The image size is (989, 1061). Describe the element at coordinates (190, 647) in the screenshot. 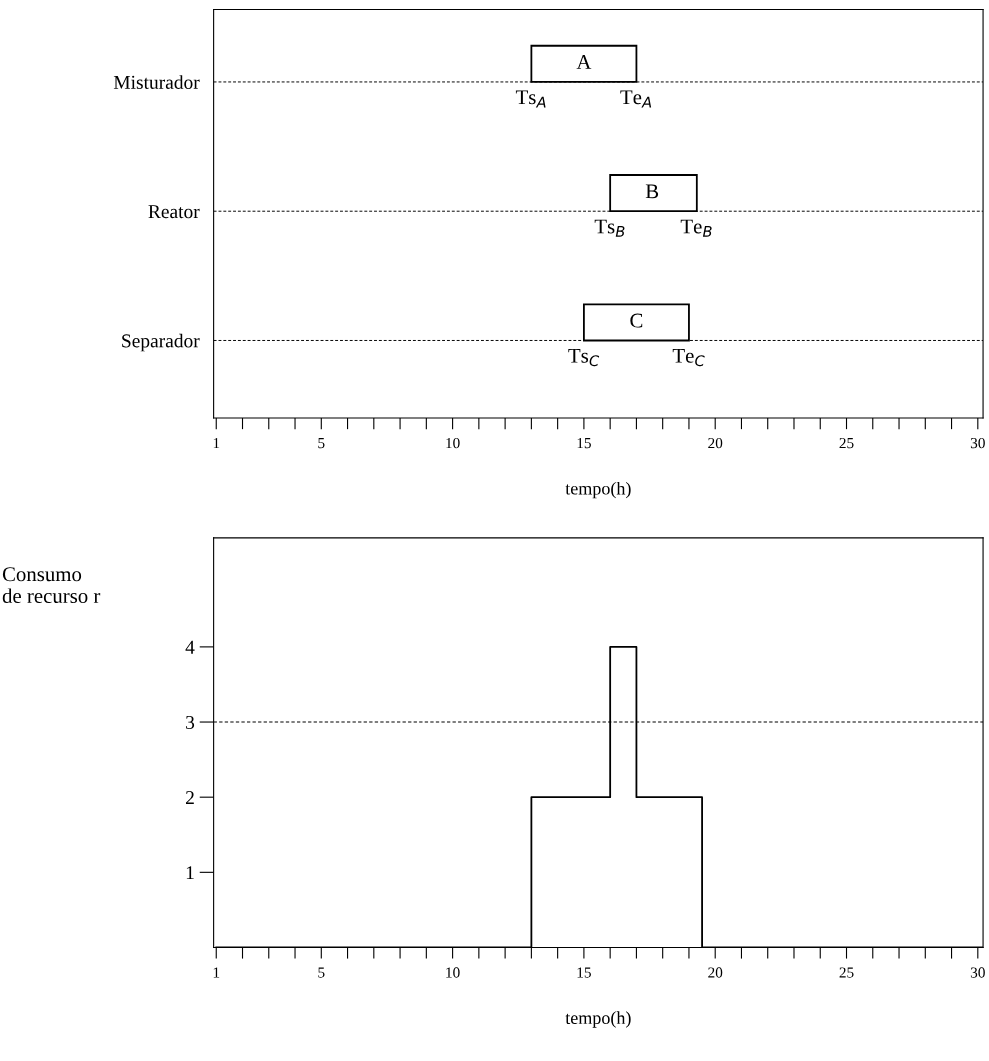

I see `y-tick-label: 4` at that location.